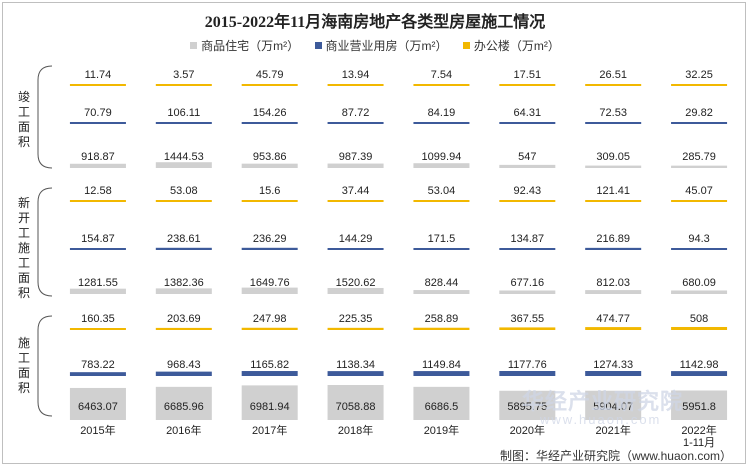  I want to click on x-tick-label-8-line-1: 2022年, so click(698, 430).